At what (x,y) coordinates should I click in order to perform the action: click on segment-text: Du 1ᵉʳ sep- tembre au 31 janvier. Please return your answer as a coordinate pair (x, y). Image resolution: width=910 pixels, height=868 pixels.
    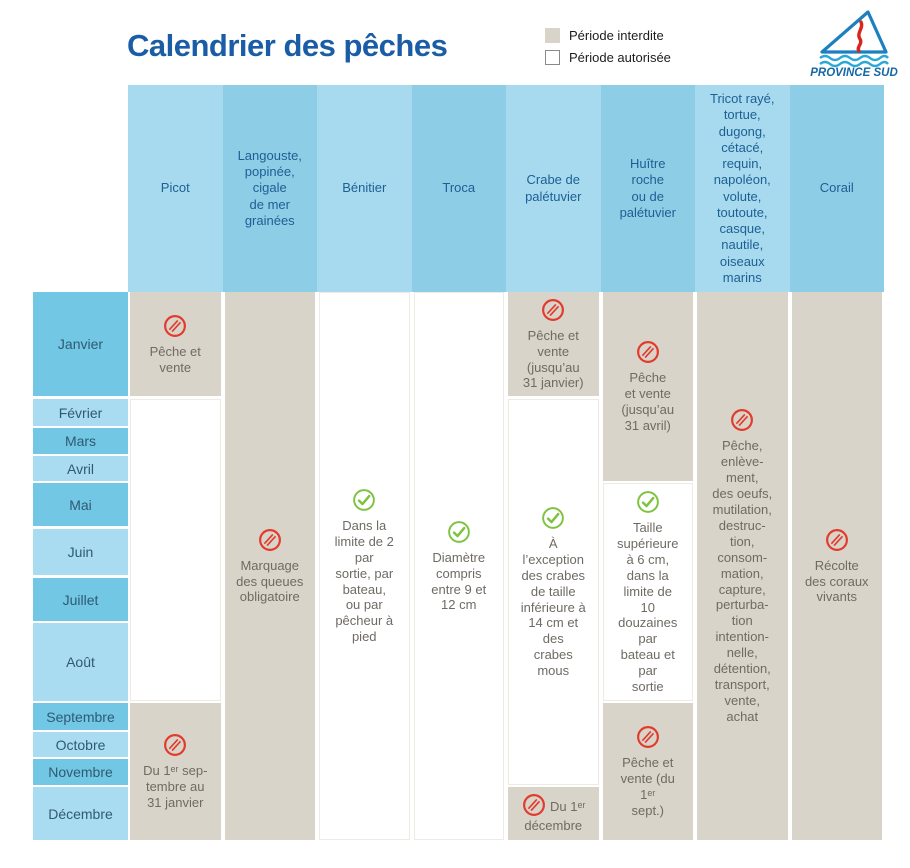
    Looking at the image, I should click on (175, 786).